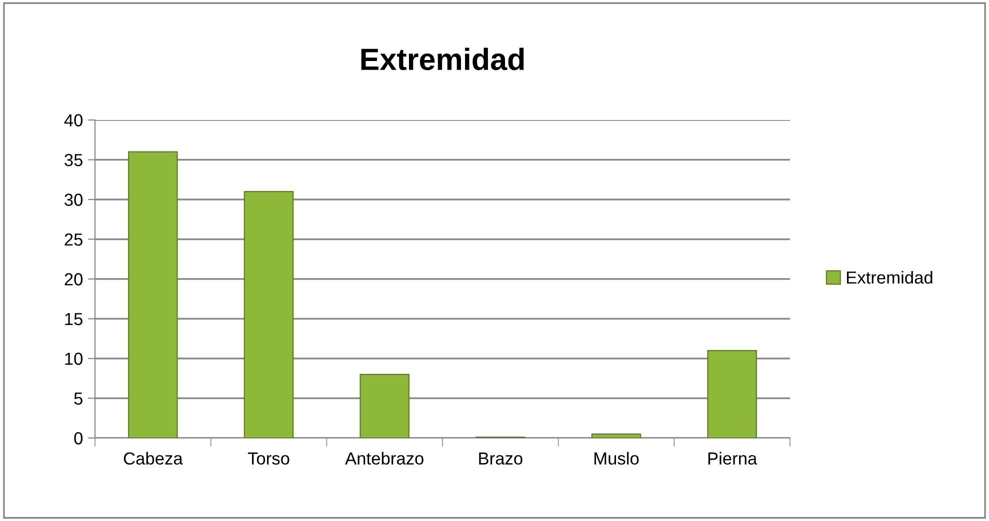 The height and width of the screenshot is (521, 989). I want to click on y-tick-label: 25, so click(73, 239).